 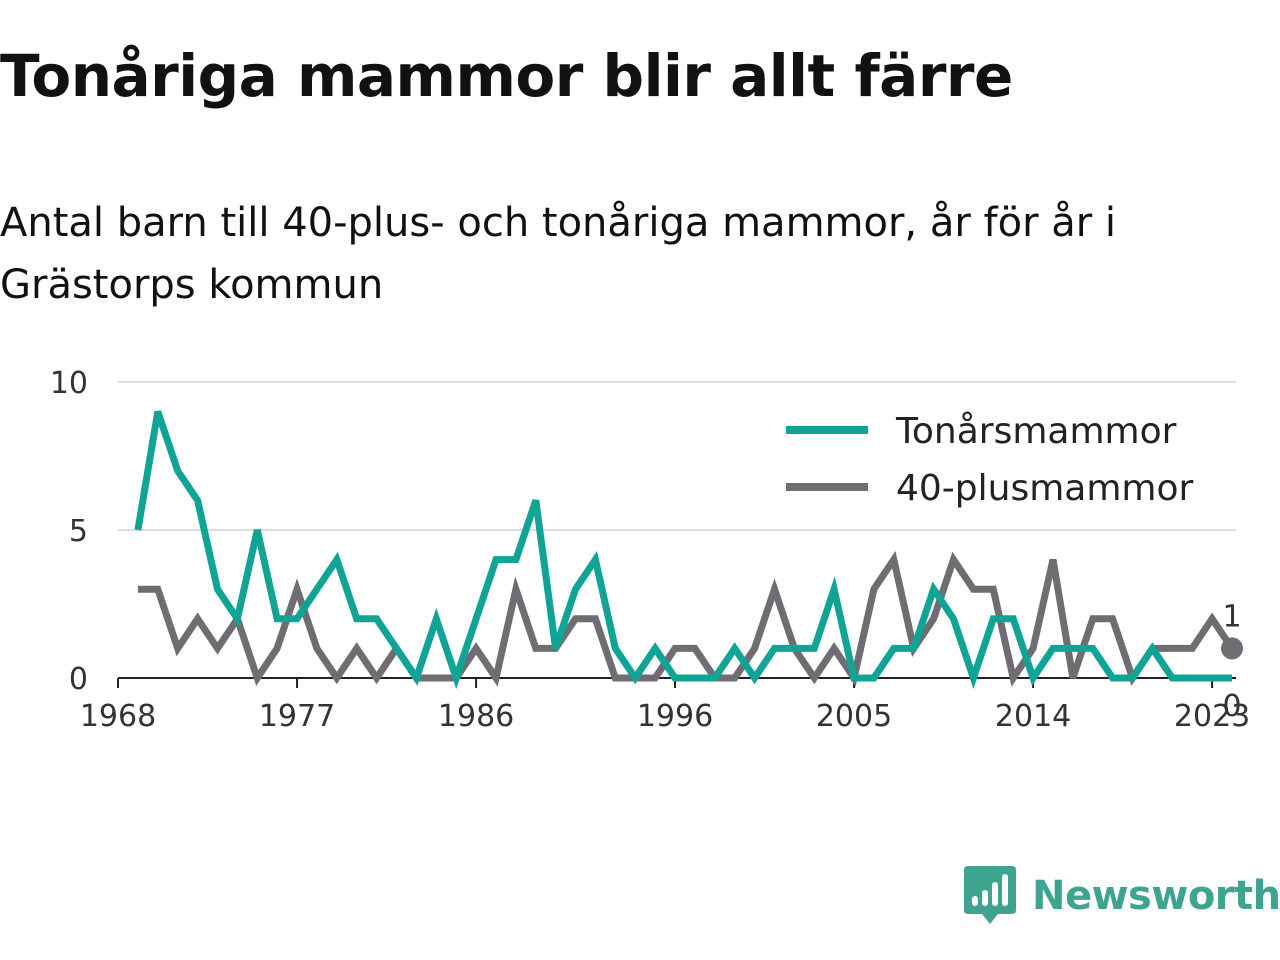 I want to click on end-markers: 10, so click(x=1232, y=661).